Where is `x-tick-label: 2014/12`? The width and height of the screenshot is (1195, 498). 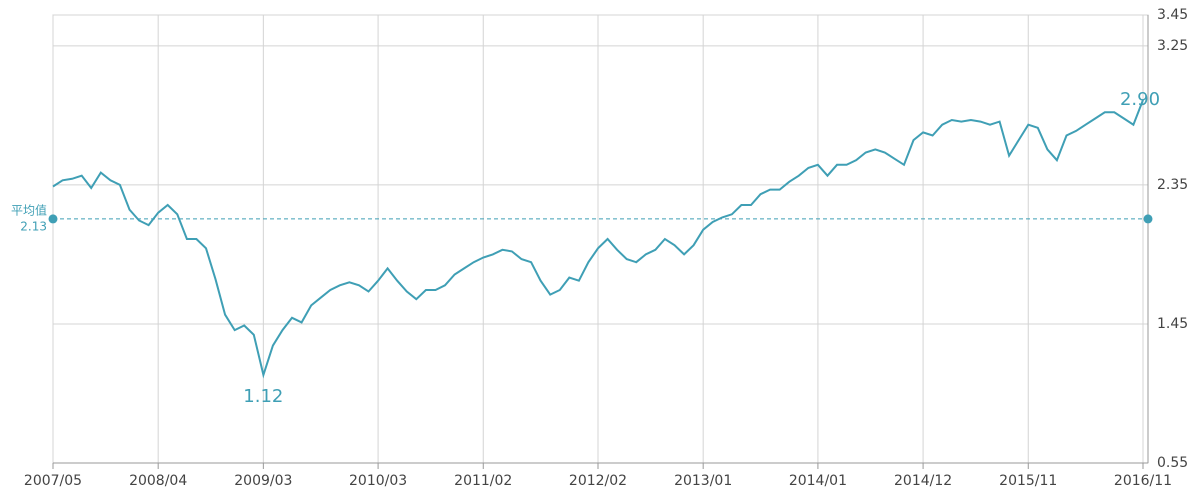
x-tick-label: 2014/12 is located at coordinates (923, 481).